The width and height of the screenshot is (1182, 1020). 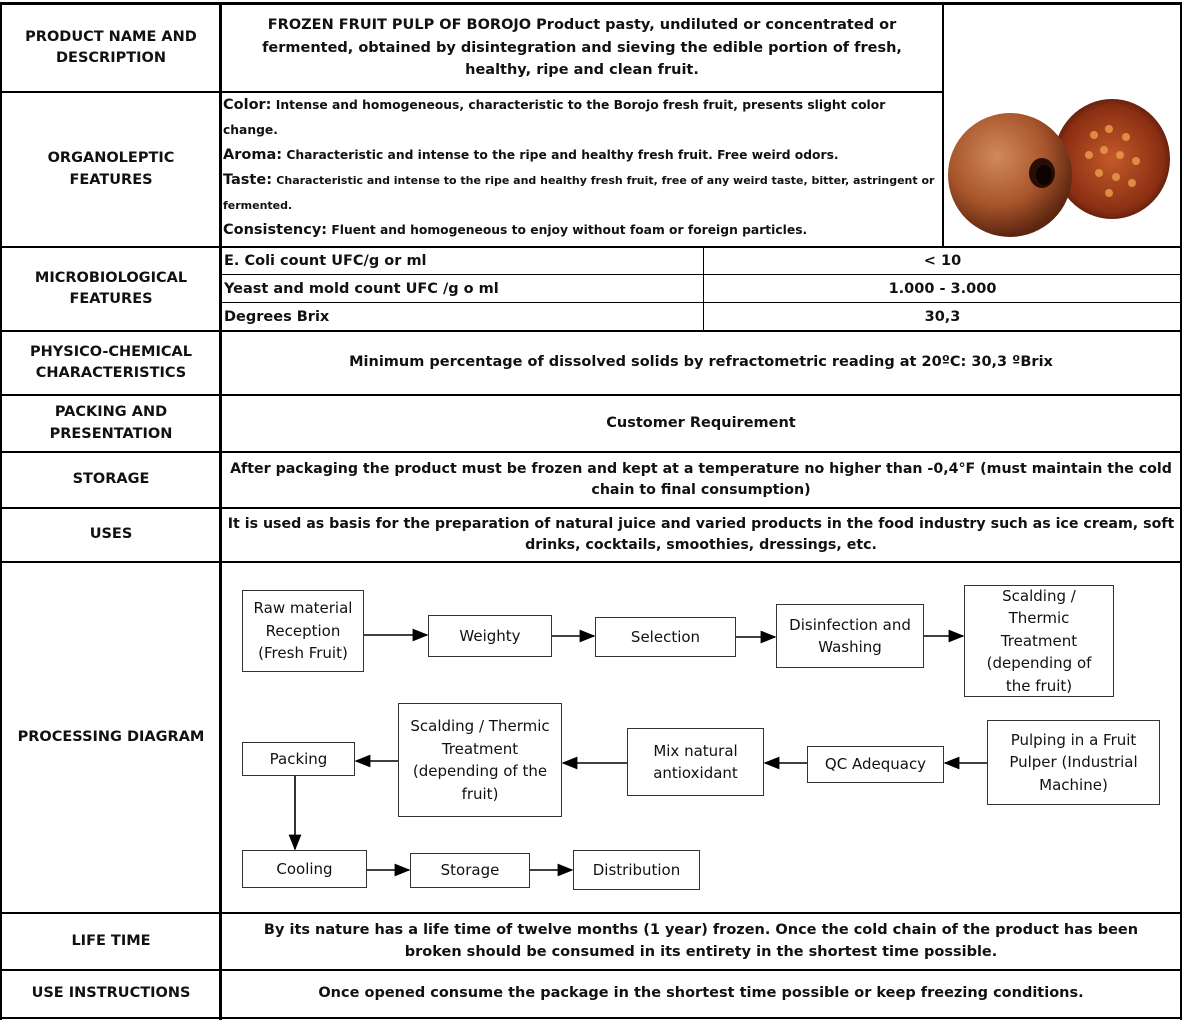 I want to click on process-node: Selection, so click(x=665, y=637).